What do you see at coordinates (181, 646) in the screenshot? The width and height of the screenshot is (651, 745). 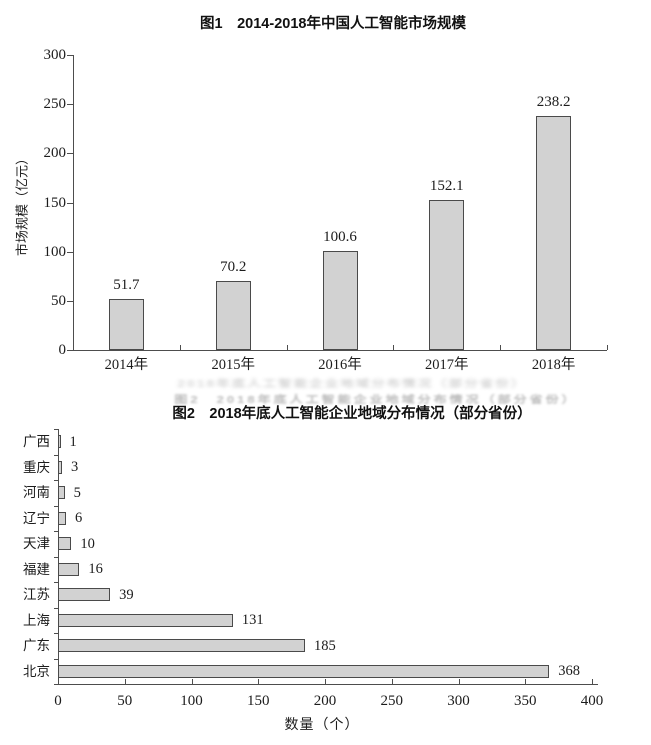 I see `chart2-bar-广东` at bounding box center [181, 646].